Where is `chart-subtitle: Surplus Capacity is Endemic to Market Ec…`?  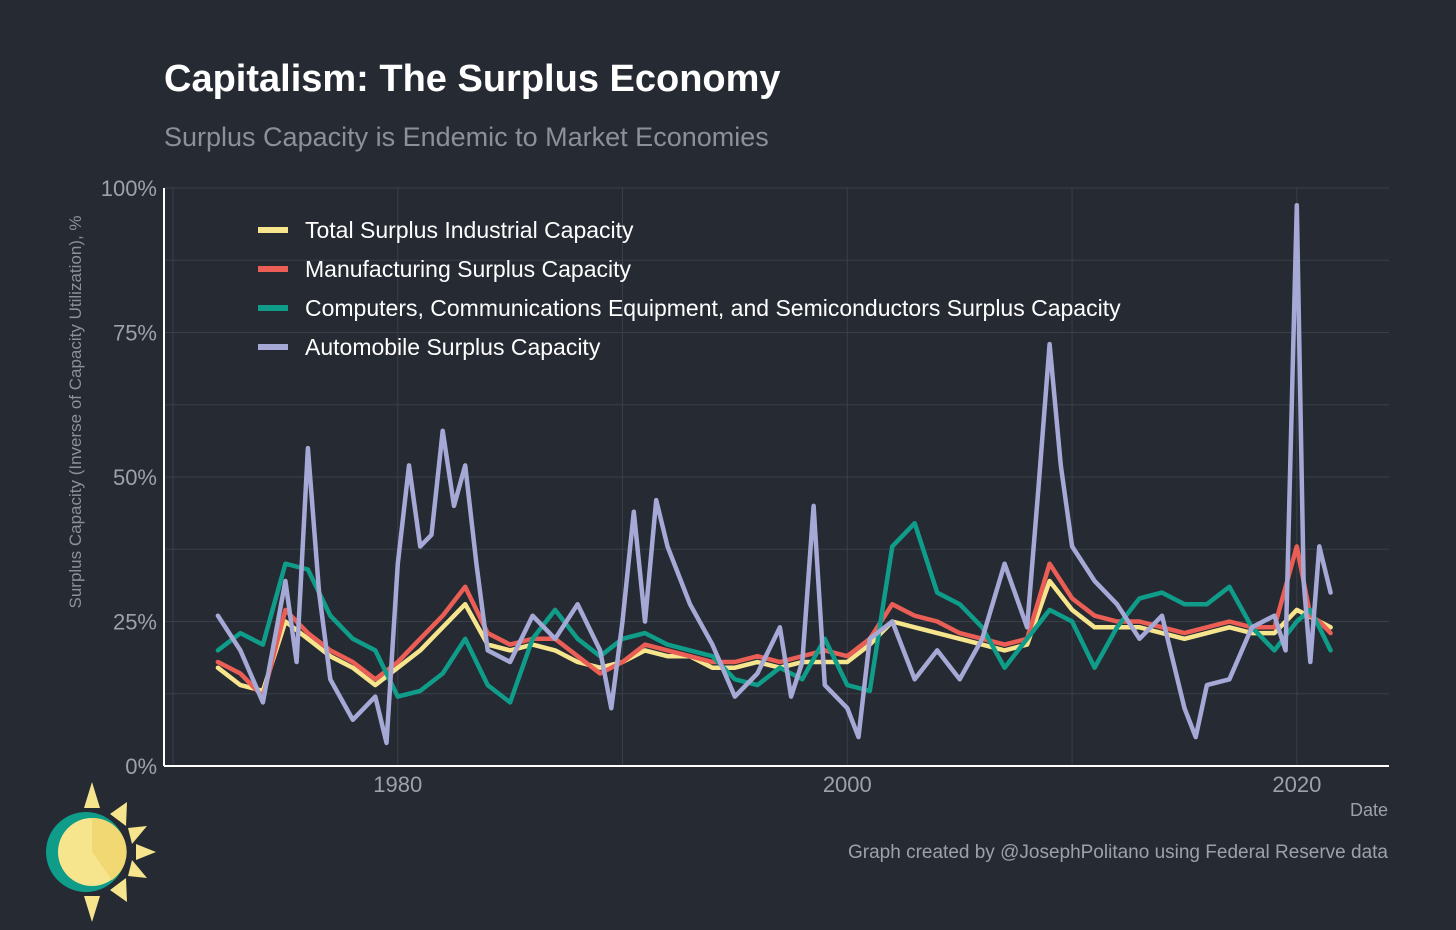
chart-subtitle: Surplus Capacity is Endemic to Market Ec… is located at coordinates (466, 137).